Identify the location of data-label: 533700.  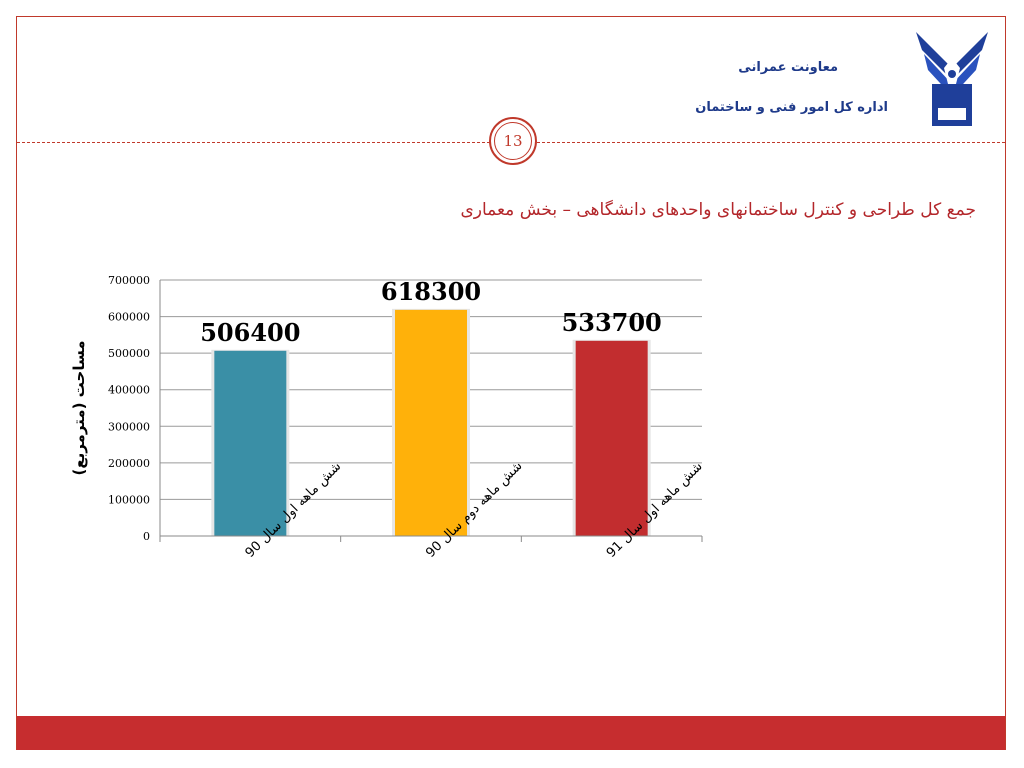
(612, 322).